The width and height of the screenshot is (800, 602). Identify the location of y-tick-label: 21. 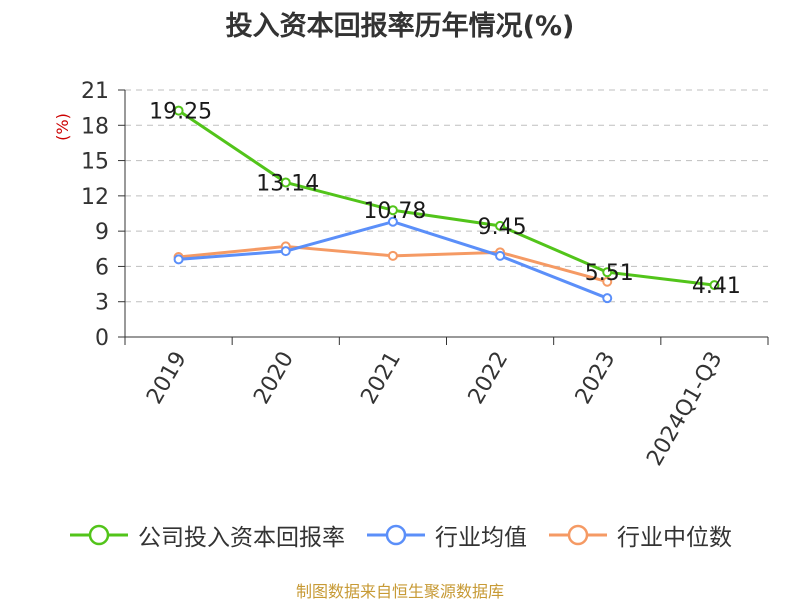
(95, 91).